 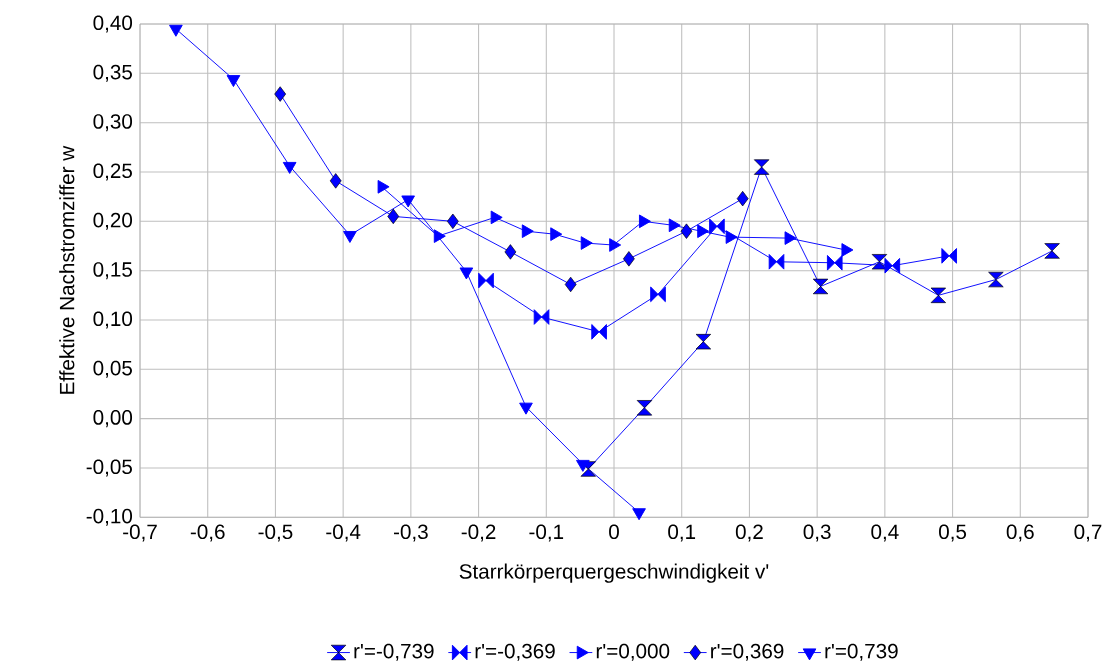 I want to click on y-tick-label: -0,10, so click(x=109, y=517).